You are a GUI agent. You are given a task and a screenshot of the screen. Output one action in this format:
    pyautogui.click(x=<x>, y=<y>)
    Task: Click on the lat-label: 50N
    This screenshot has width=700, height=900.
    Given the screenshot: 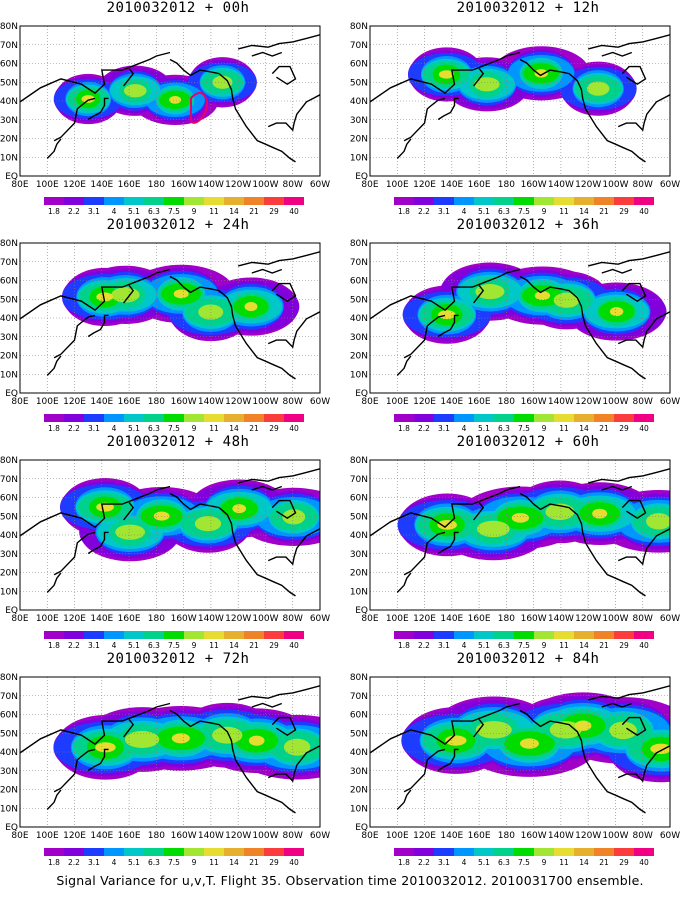 What is the action you would take?
    pyautogui.click(x=359, y=734)
    